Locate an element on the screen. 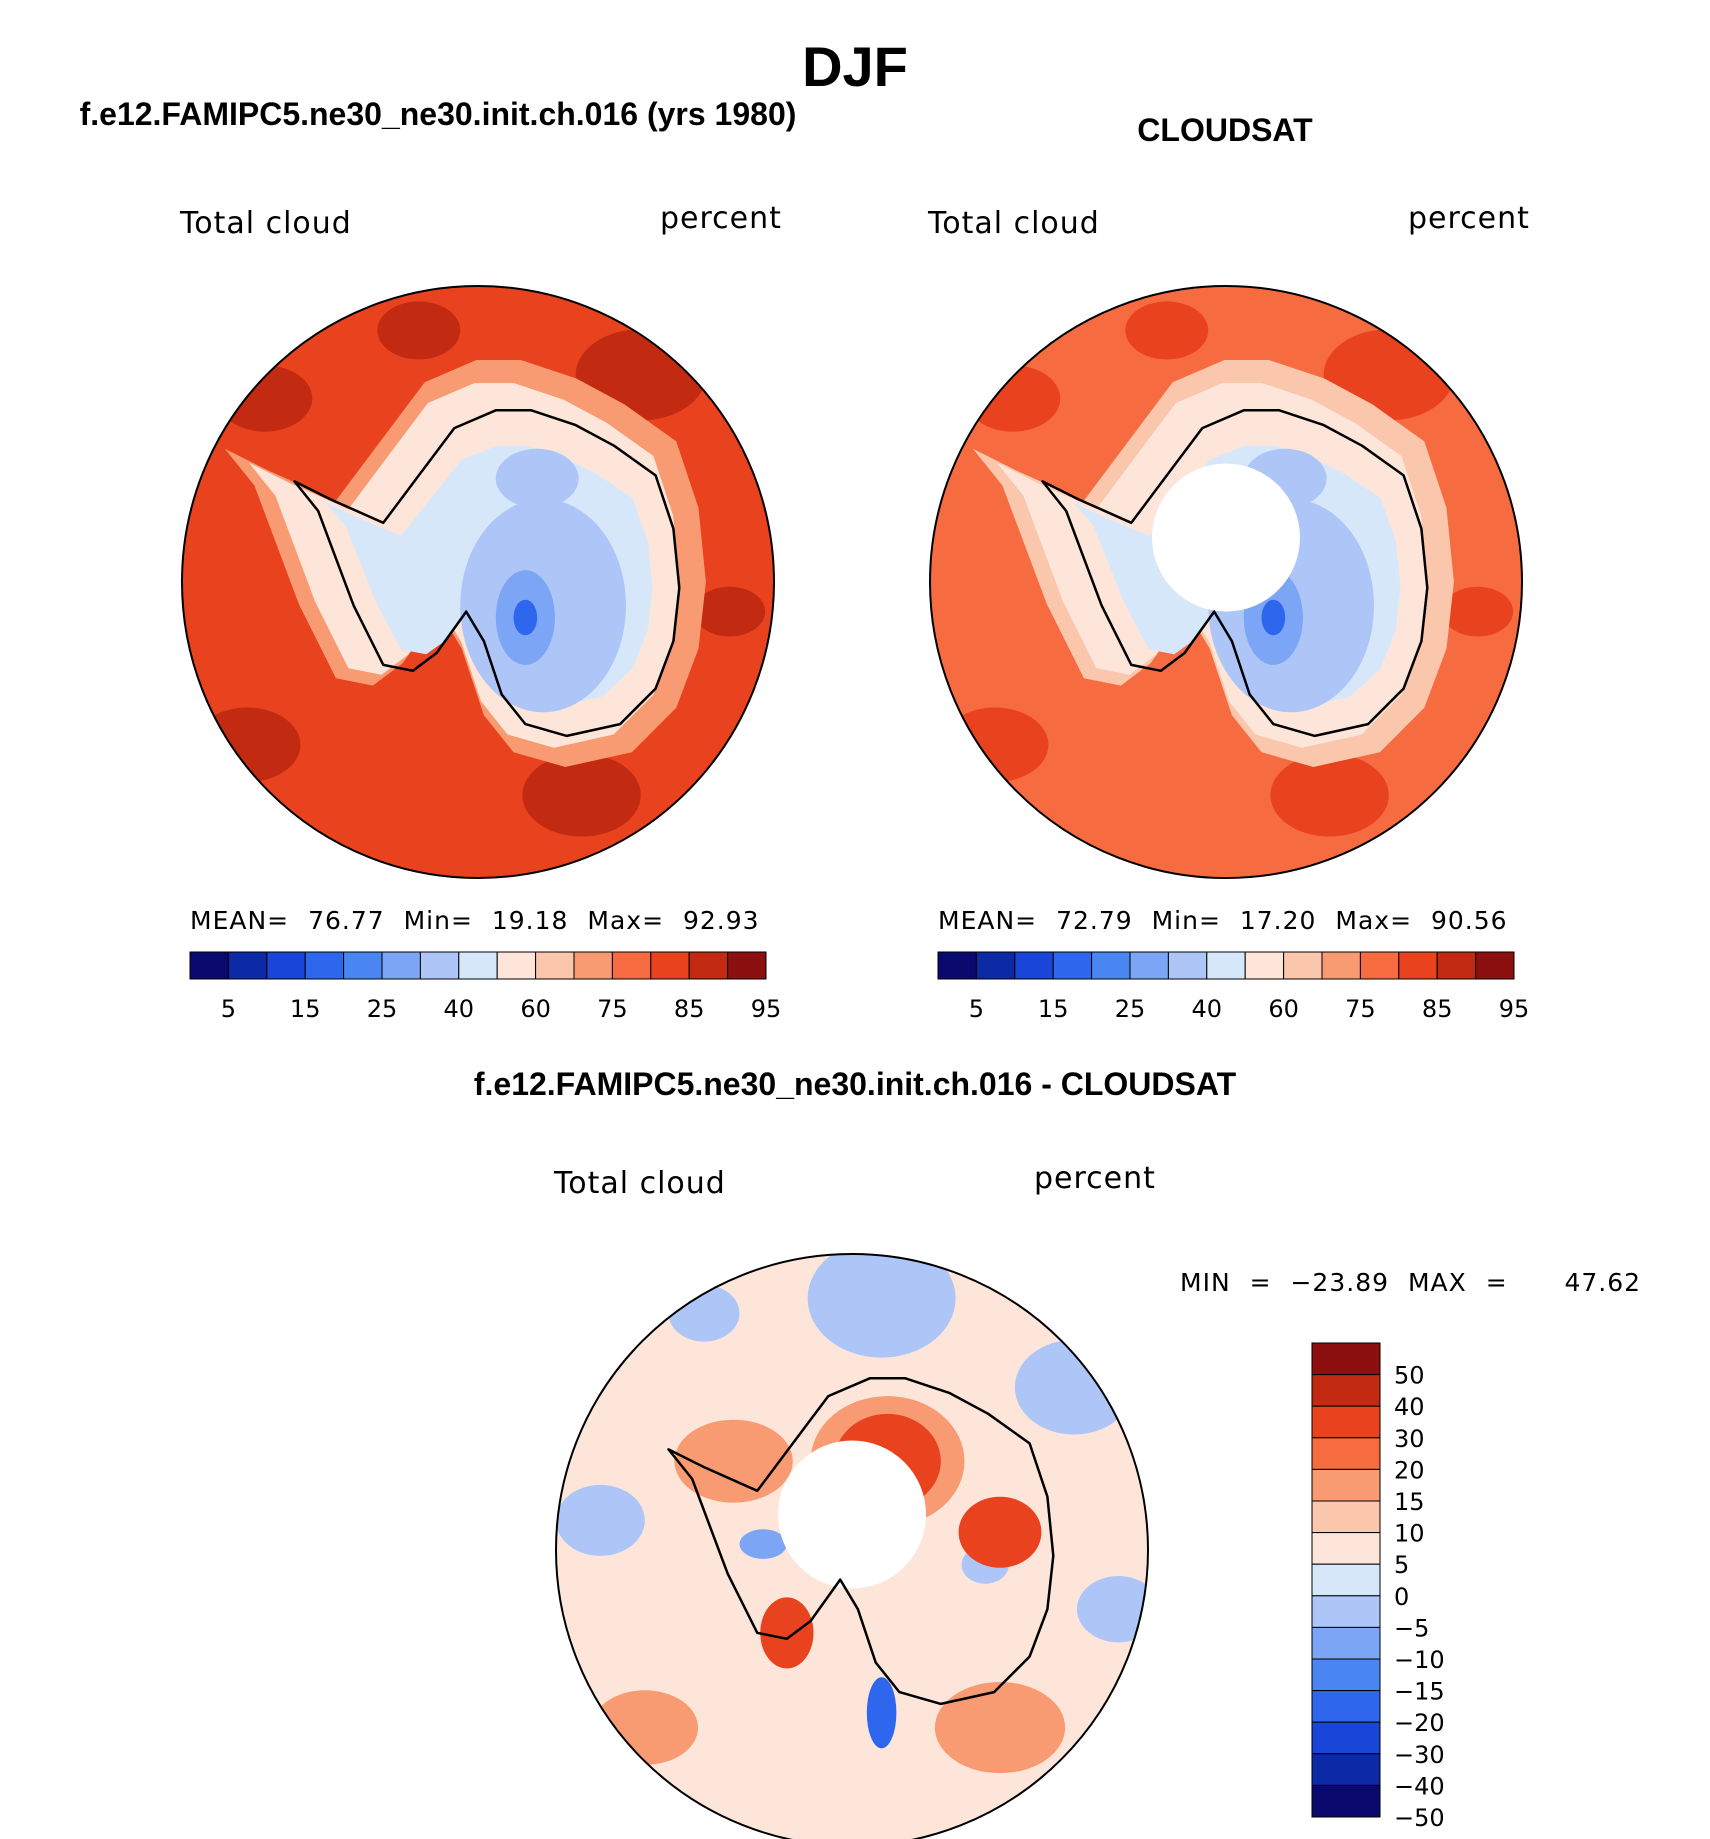  diff-map is located at coordinates (852, 1546).